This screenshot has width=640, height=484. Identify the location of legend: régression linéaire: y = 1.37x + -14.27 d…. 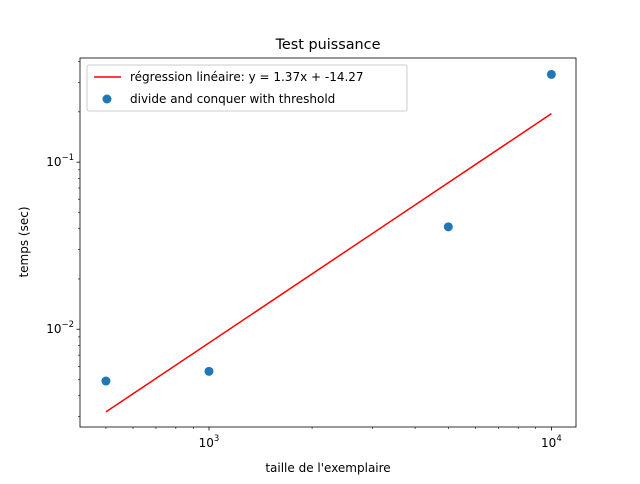
(247, 88).